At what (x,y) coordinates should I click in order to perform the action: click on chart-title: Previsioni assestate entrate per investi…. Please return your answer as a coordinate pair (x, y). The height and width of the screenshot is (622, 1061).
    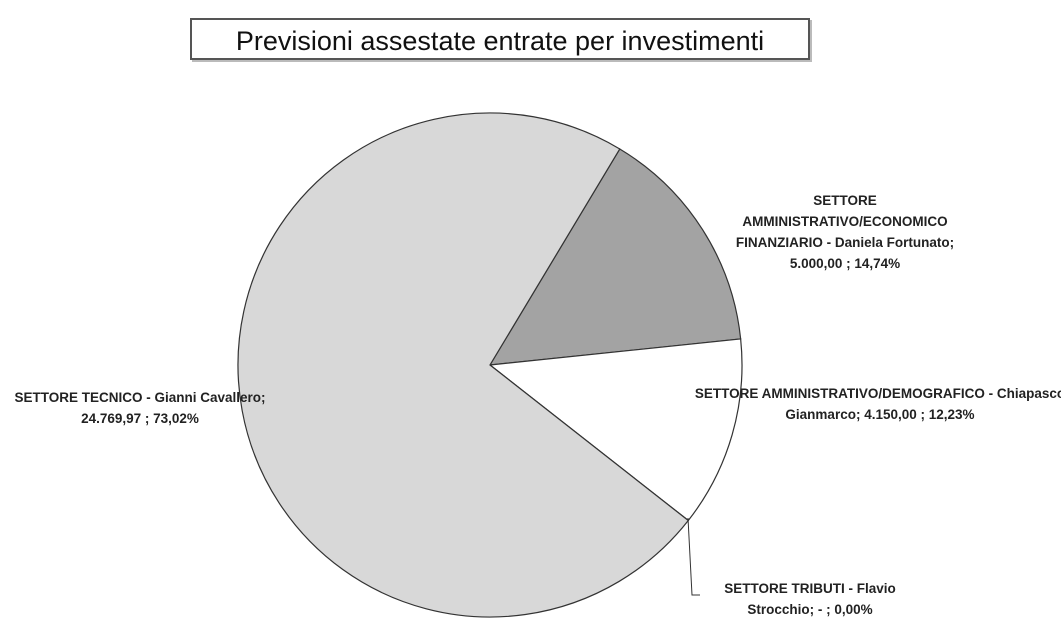
    Looking at the image, I should click on (500, 39).